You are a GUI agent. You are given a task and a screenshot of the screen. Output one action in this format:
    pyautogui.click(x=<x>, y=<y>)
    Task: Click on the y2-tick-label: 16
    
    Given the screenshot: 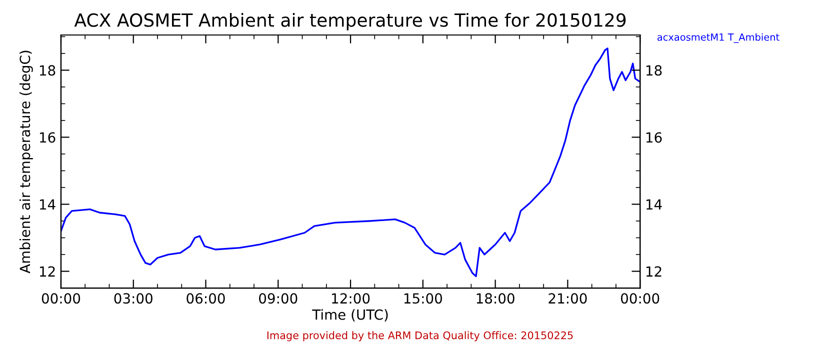 What is the action you would take?
    pyautogui.click(x=654, y=137)
    